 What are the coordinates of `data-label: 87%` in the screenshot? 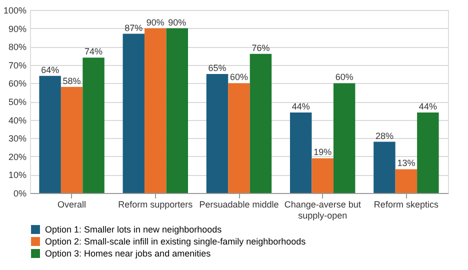 It's located at (133, 27).